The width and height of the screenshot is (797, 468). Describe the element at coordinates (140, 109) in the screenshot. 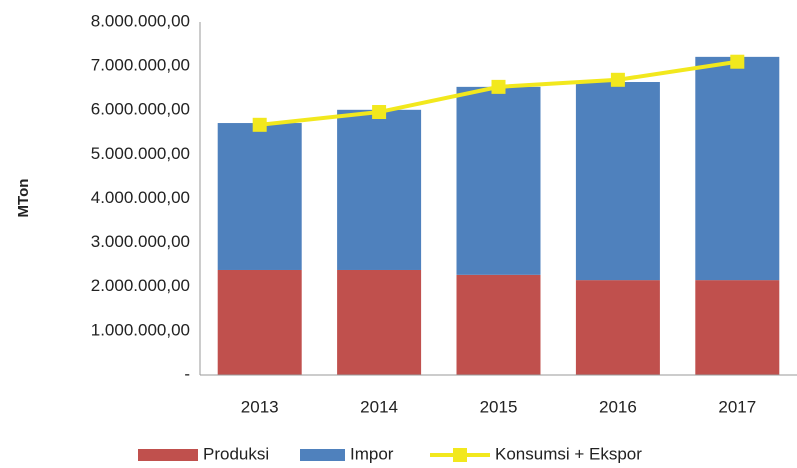

I see `y-tick-label: 6.000.000,00` at that location.